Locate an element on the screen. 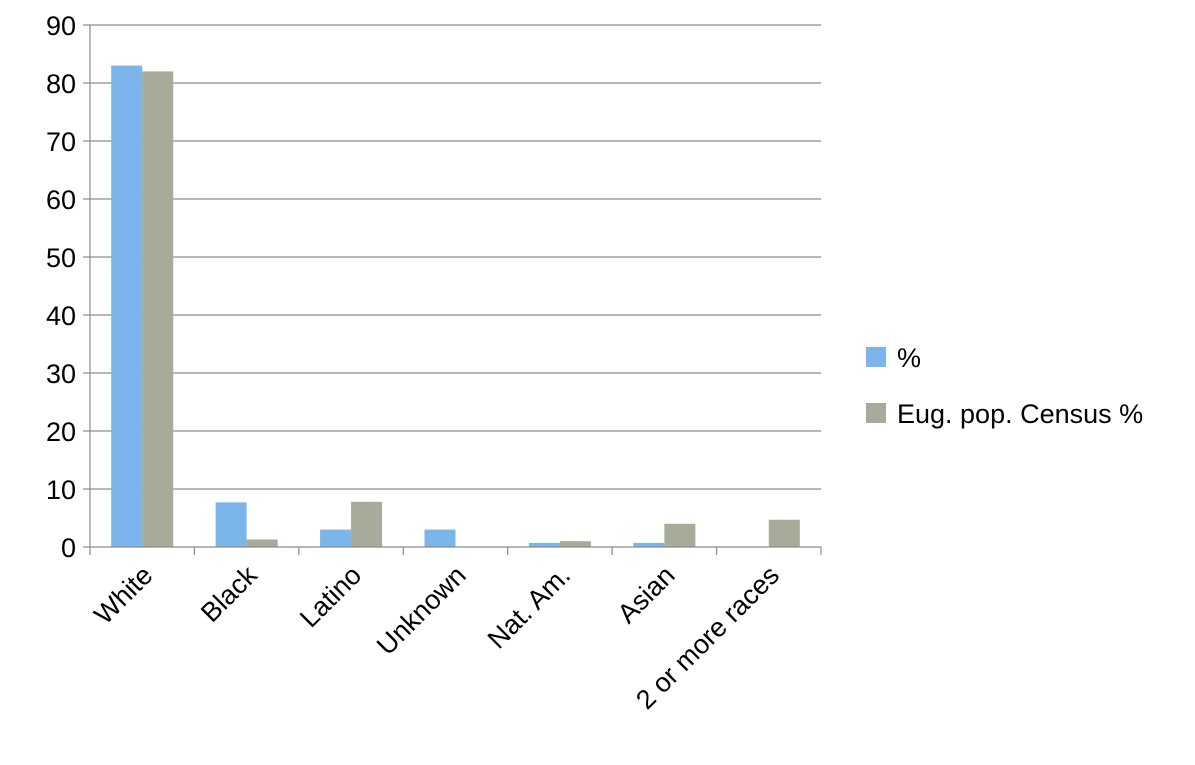 The image size is (1195, 765). x-tick-label: Latino is located at coordinates (330, 596).